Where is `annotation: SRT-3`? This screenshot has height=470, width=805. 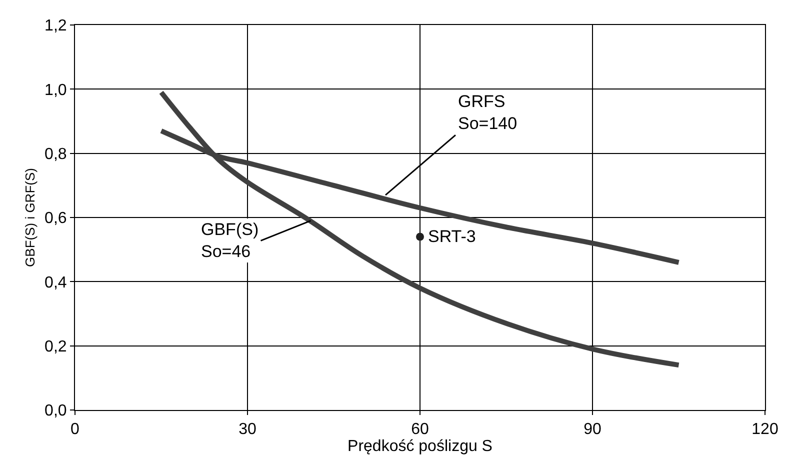
annotation: SRT-3 is located at coordinates (452, 236).